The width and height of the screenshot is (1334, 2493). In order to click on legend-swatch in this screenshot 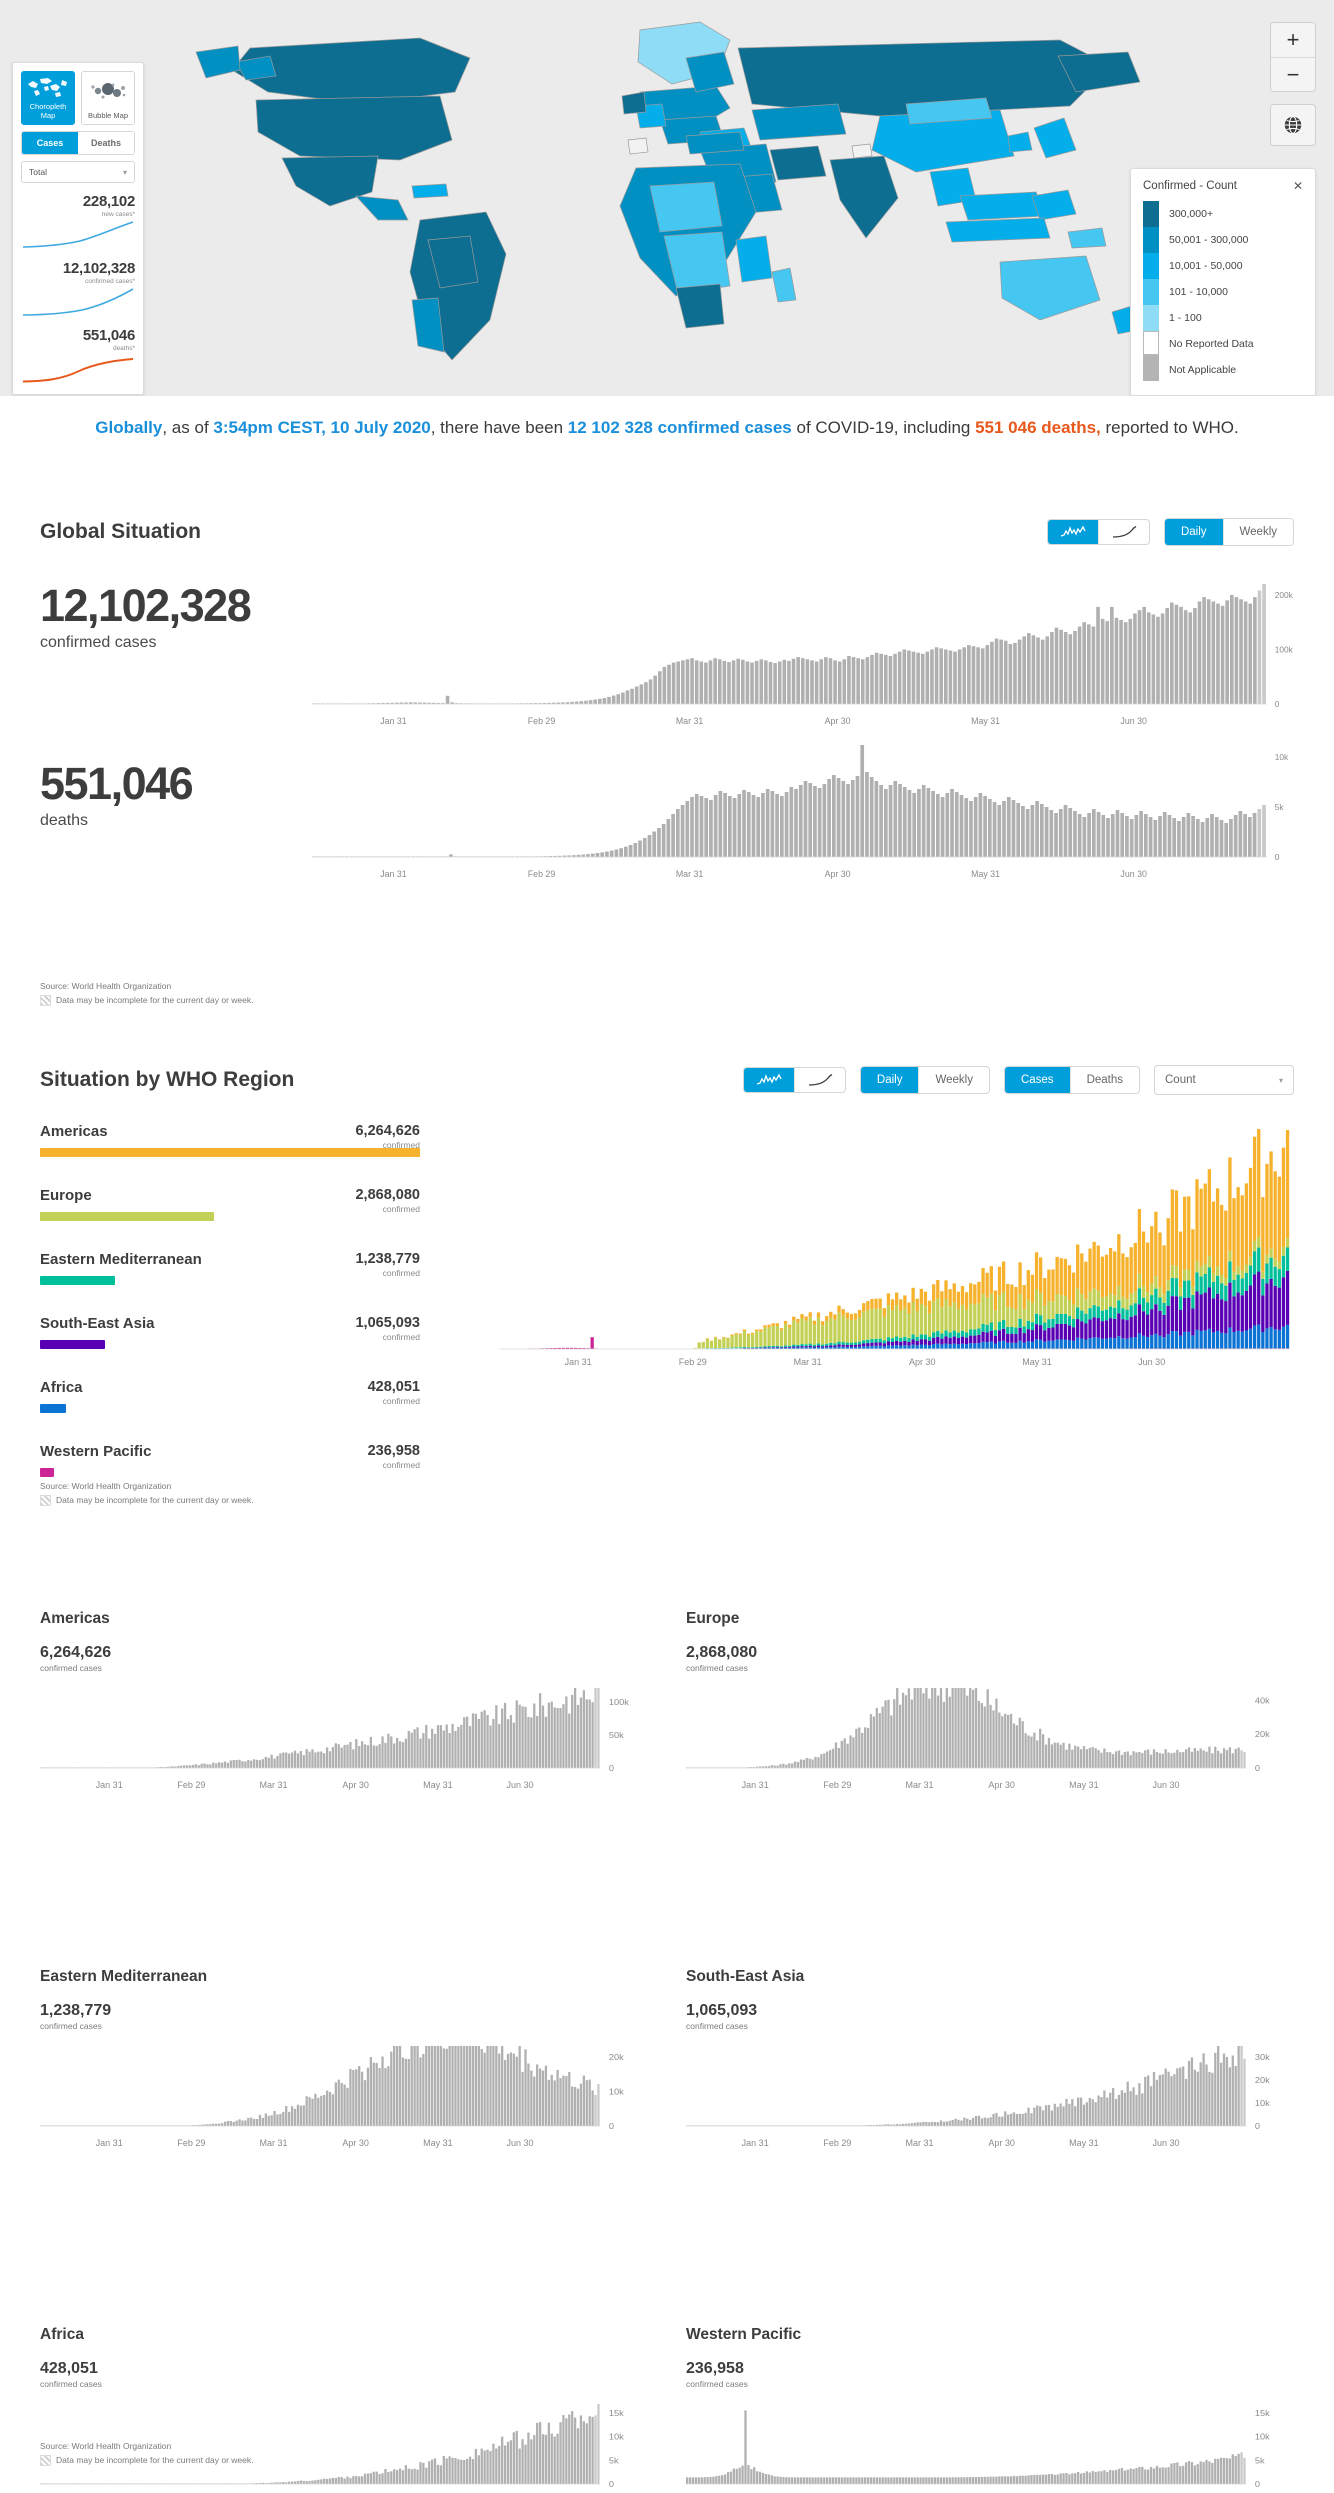, I will do `click(1151, 266)`.